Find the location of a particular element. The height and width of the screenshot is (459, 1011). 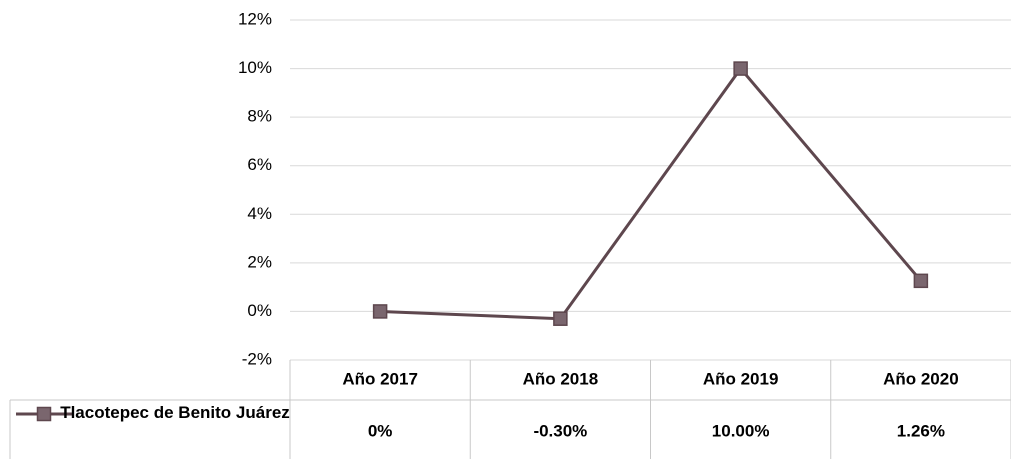

y-tick-label: 0% is located at coordinates (259, 310).